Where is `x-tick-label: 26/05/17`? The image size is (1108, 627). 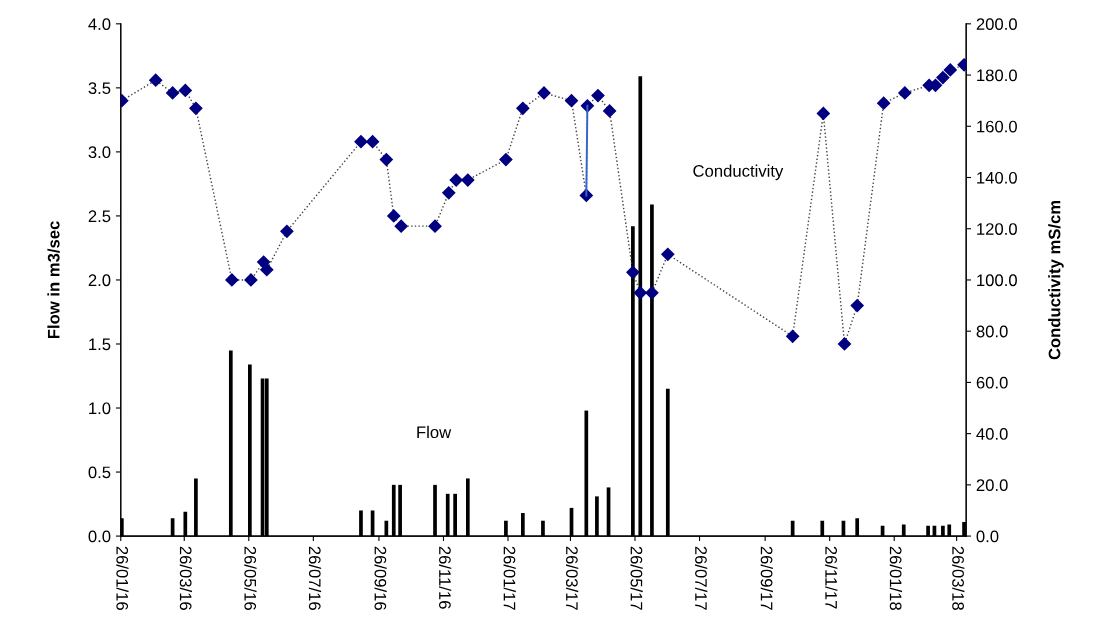 x-tick-label: 26/05/17 is located at coordinates (636, 578).